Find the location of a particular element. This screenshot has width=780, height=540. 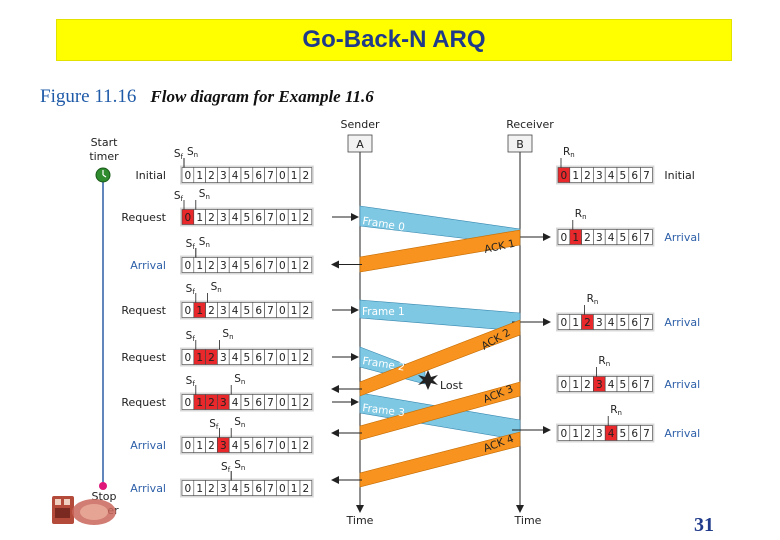

title-banner: Go-Back-N ARQ is located at coordinates (394, 40).